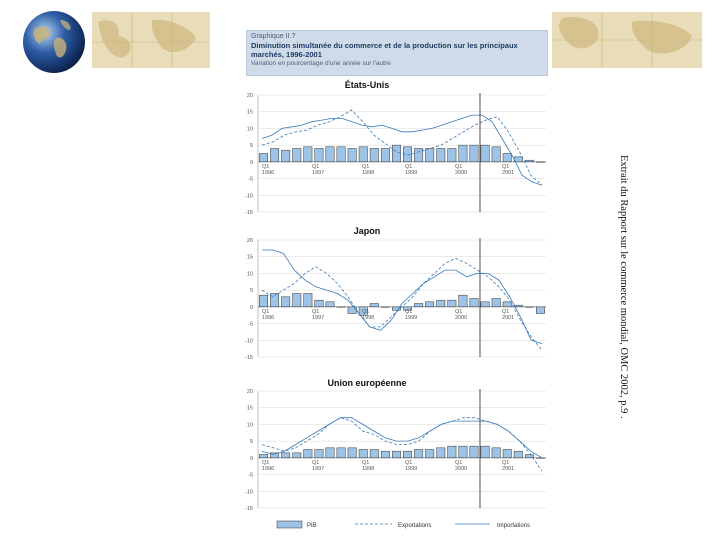 This screenshot has width=720, height=540. Describe the element at coordinates (289, 524) in the screenshot. I see `legend-pib-swatch` at that location.